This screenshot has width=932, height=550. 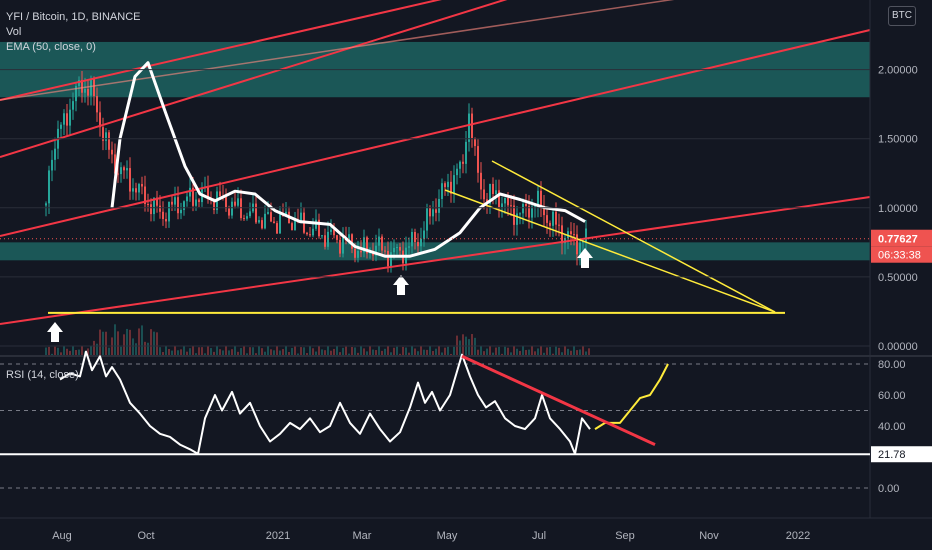 What do you see at coordinates (42, 375) in the screenshot?
I see `rsi-legend: RSI (14, close)` at bounding box center [42, 375].